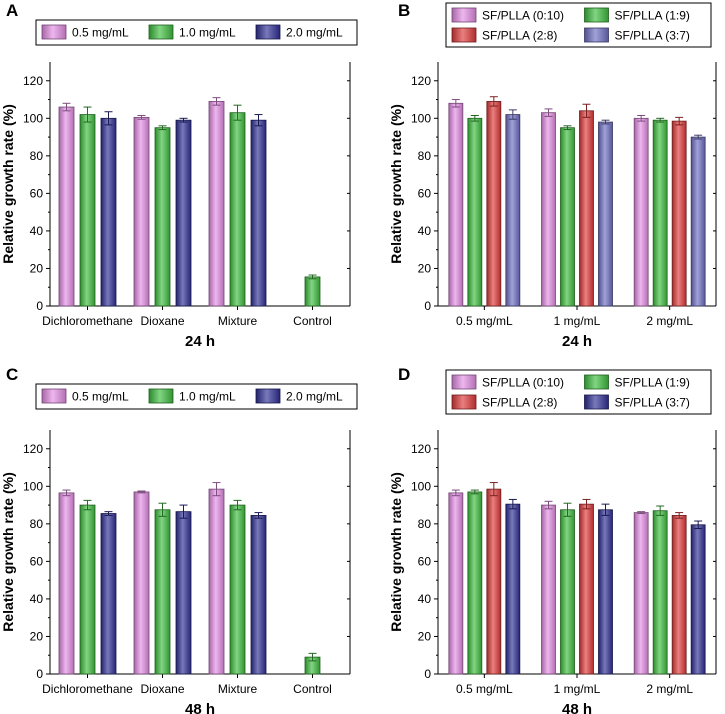  Describe the element at coordinates (12, 10) in the screenshot. I see `panel-letter: A` at that location.